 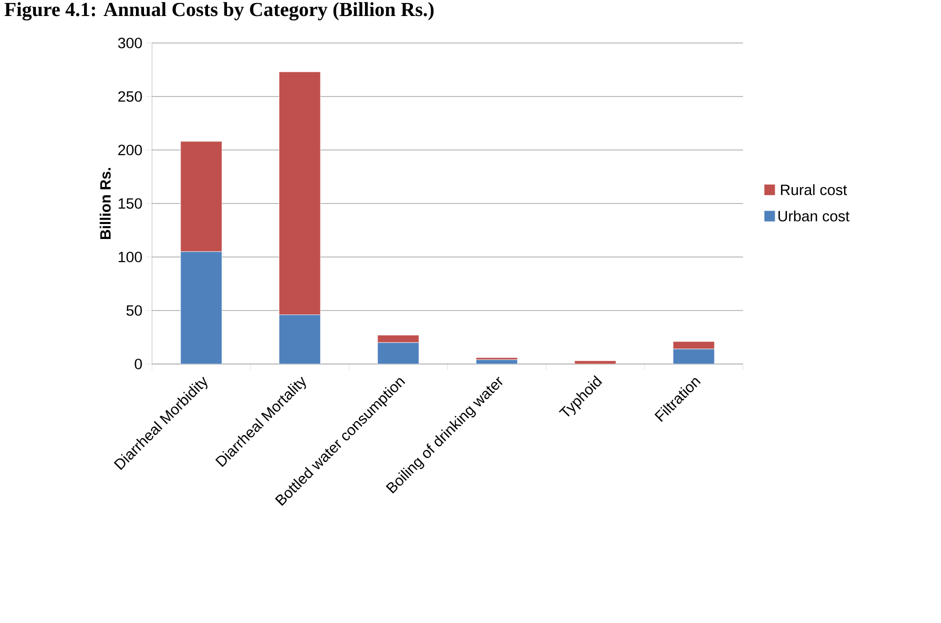 What do you see at coordinates (130, 43) in the screenshot?
I see `y-tick-label: 300` at bounding box center [130, 43].